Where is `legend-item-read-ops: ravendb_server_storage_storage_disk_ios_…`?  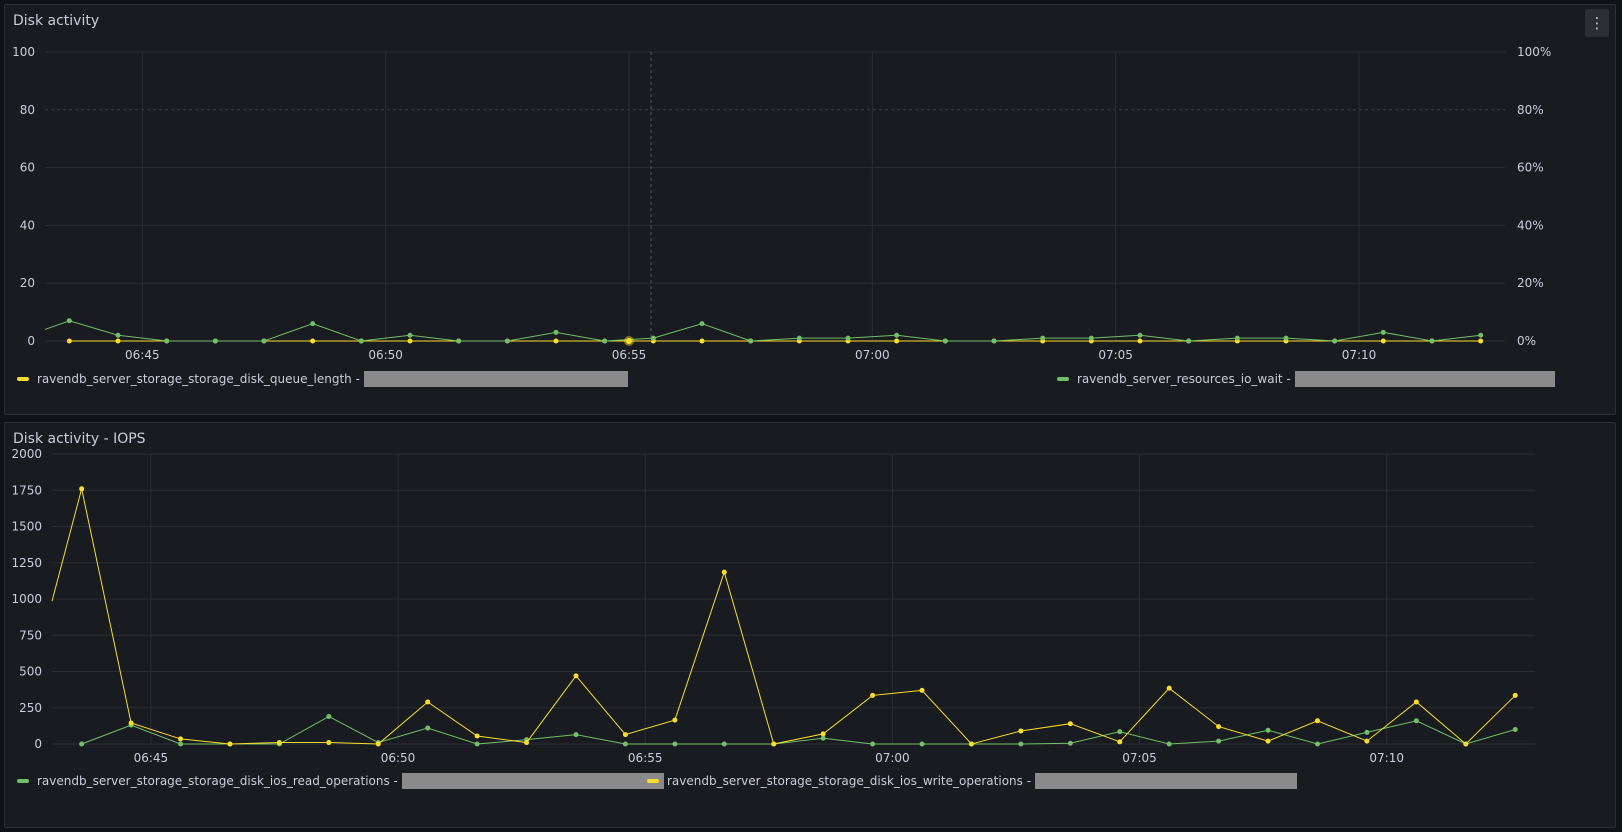
legend-item-read-ops: ravendb_server_storage_storage_disk_ios_… is located at coordinates (340, 781).